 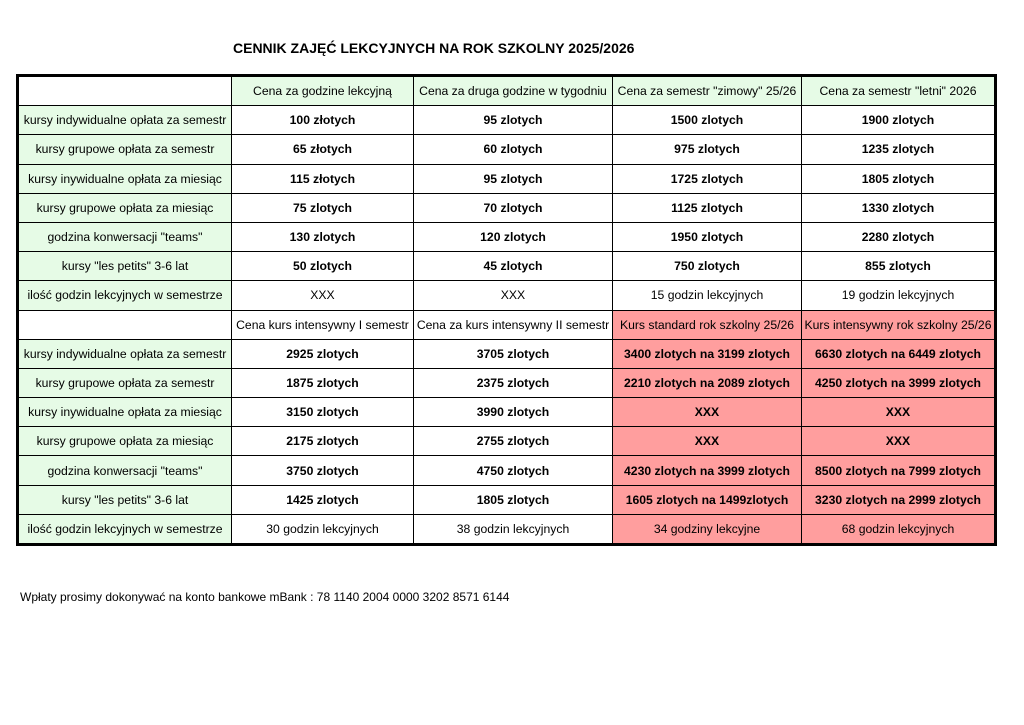 What do you see at coordinates (898, 266) in the screenshot?
I see `price-cell: 855 zlotych` at bounding box center [898, 266].